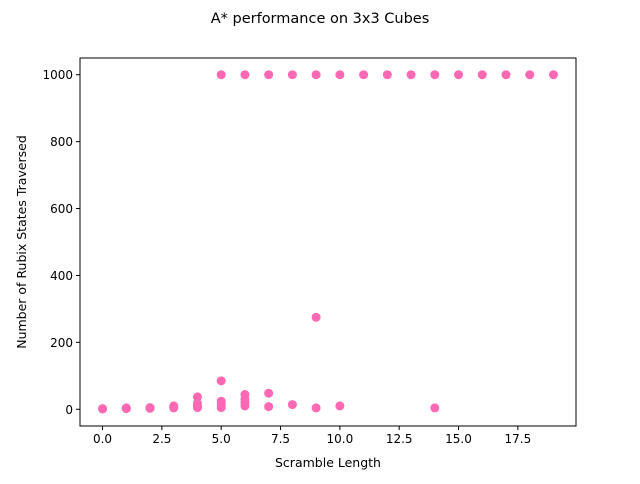 The image size is (640, 484). I want to click on x-tick-label: 5.0, so click(221, 439).